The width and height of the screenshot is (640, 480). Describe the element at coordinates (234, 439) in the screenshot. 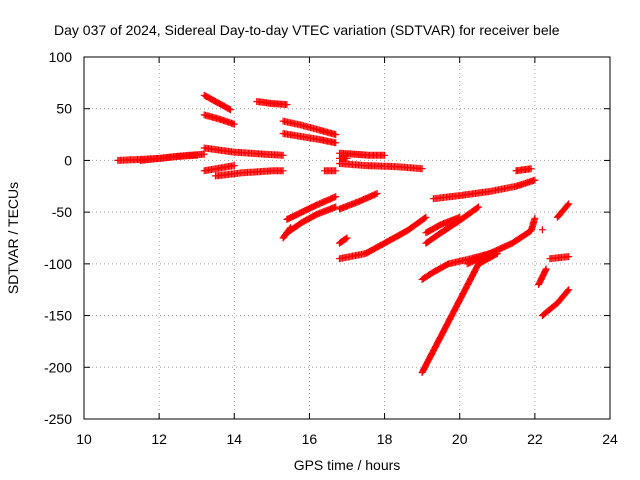

I see `x-tick-label: 14` at that location.